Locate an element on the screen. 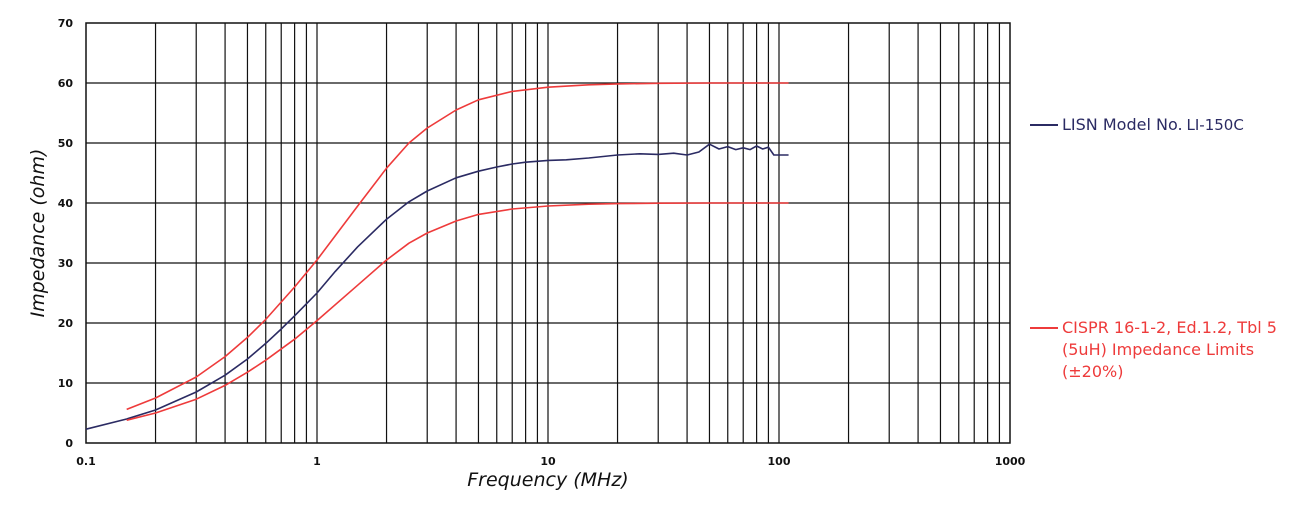 The width and height of the screenshot is (1292, 507). legend-label-cispr-line3: (±20%) is located at coordinates (1093, 371).